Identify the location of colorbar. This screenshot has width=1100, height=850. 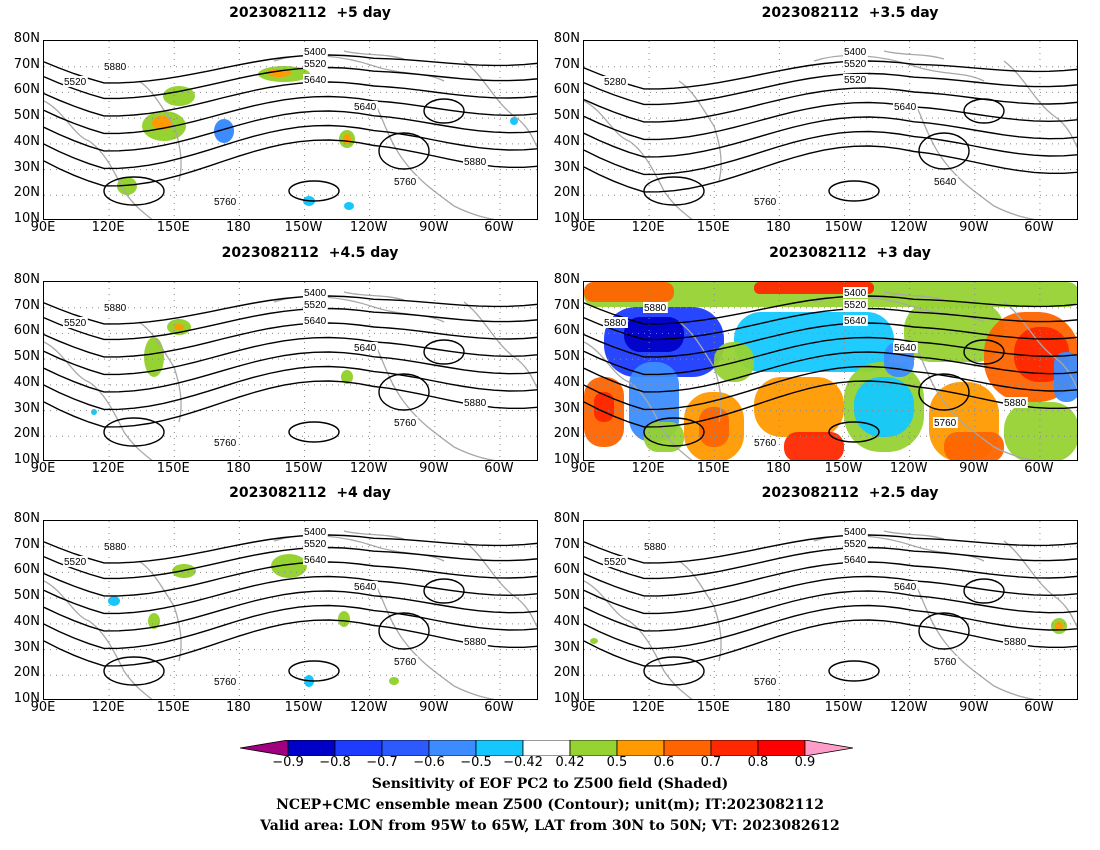
(547, 748).